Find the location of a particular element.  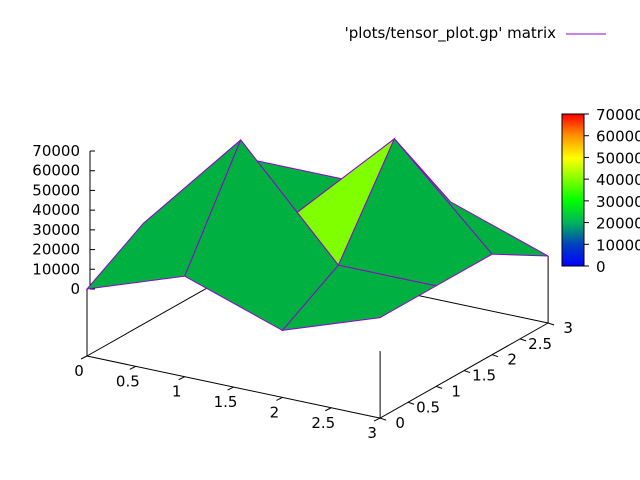

colorbar-tick-label: 0 is located at coordinates (601, 267).